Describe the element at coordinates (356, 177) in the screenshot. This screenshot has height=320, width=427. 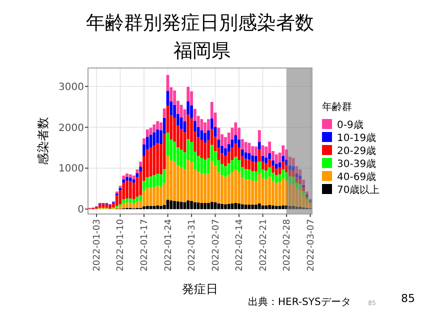
I see `legend-label: 40-69歳` at that location.